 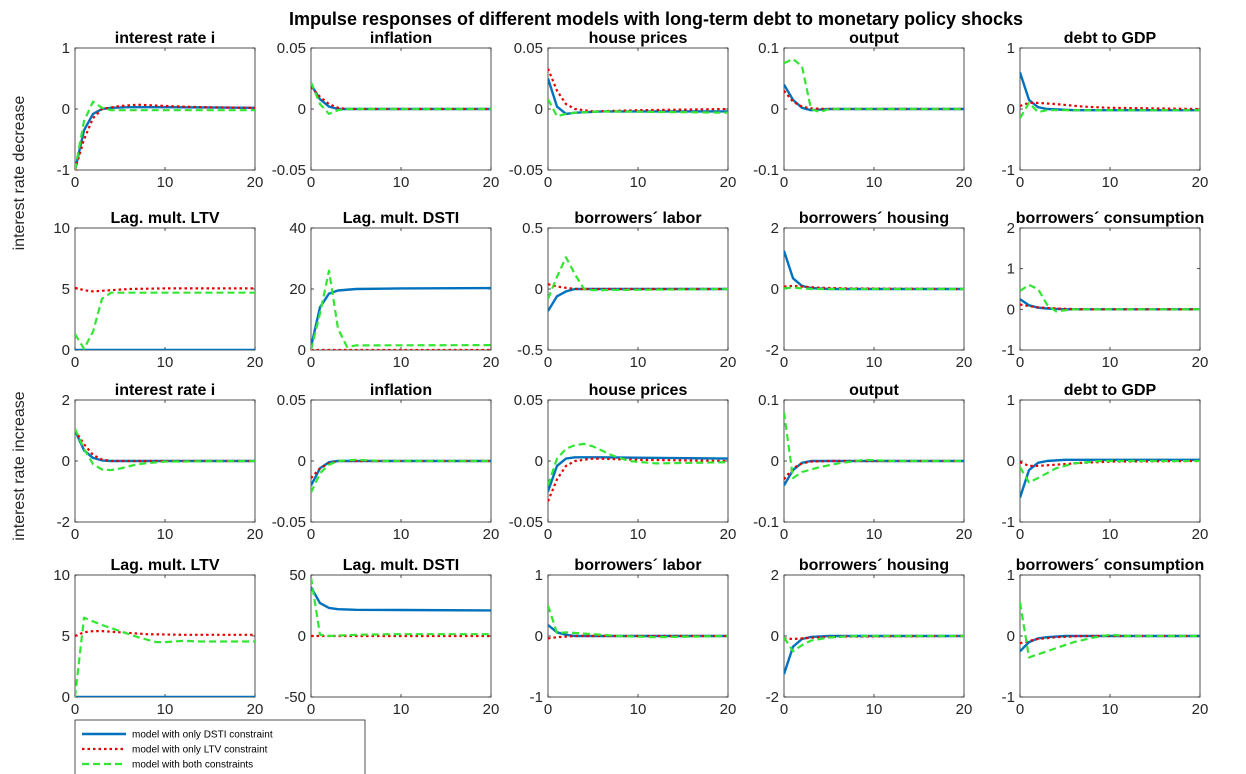 I want to click on y-tick-label: -0.1, so click(x=766, y=170).